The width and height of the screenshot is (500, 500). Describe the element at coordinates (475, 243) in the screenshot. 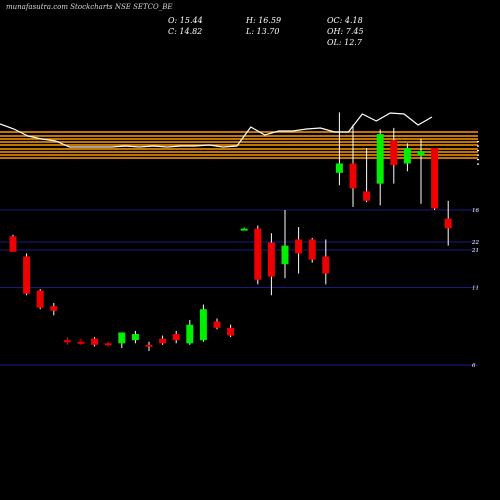

I see `y-tick-label: 22` at that location.